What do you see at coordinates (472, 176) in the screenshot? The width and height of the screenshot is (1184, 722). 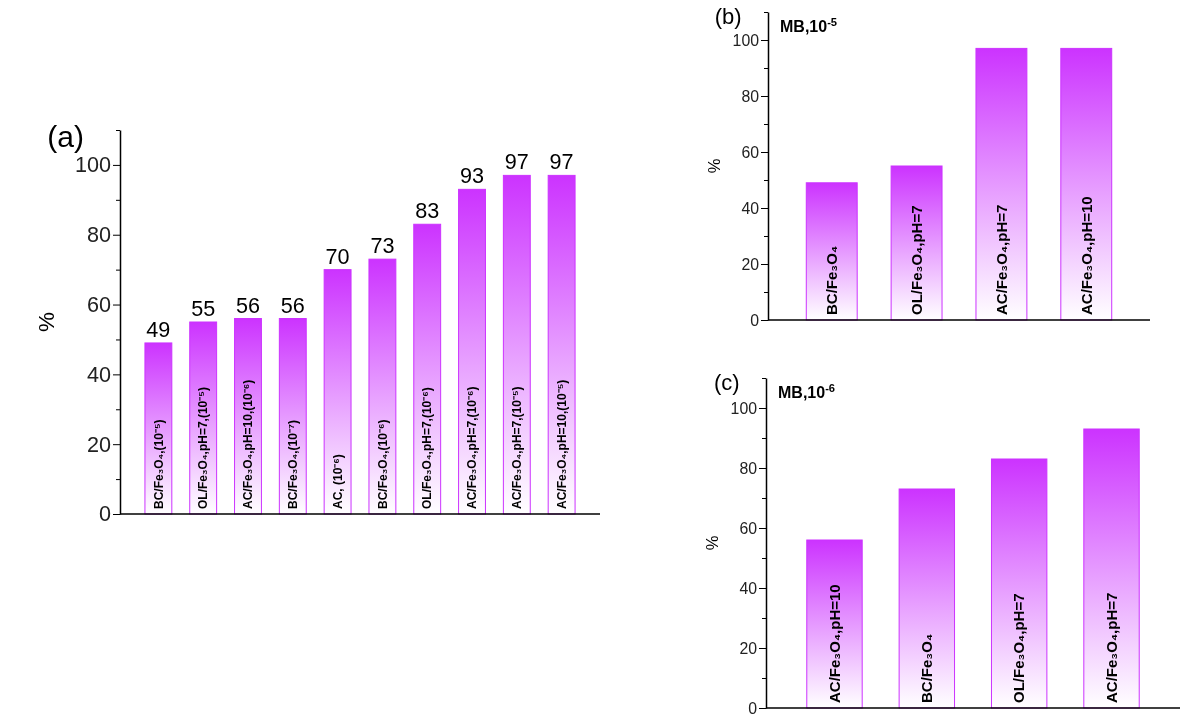 I see `data-label: 93` at bounding box center [472, 176].